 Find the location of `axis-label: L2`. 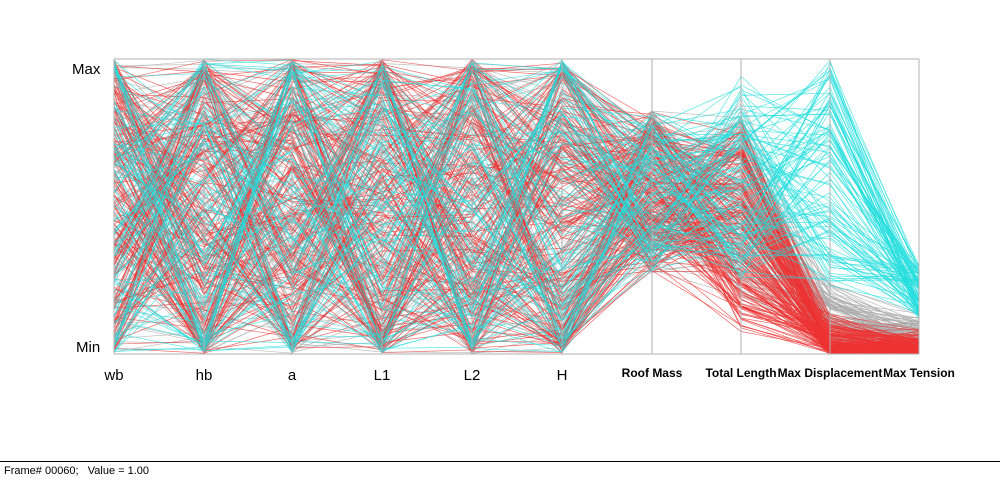

axis-label: L2 is located at coordinates (472, 375).